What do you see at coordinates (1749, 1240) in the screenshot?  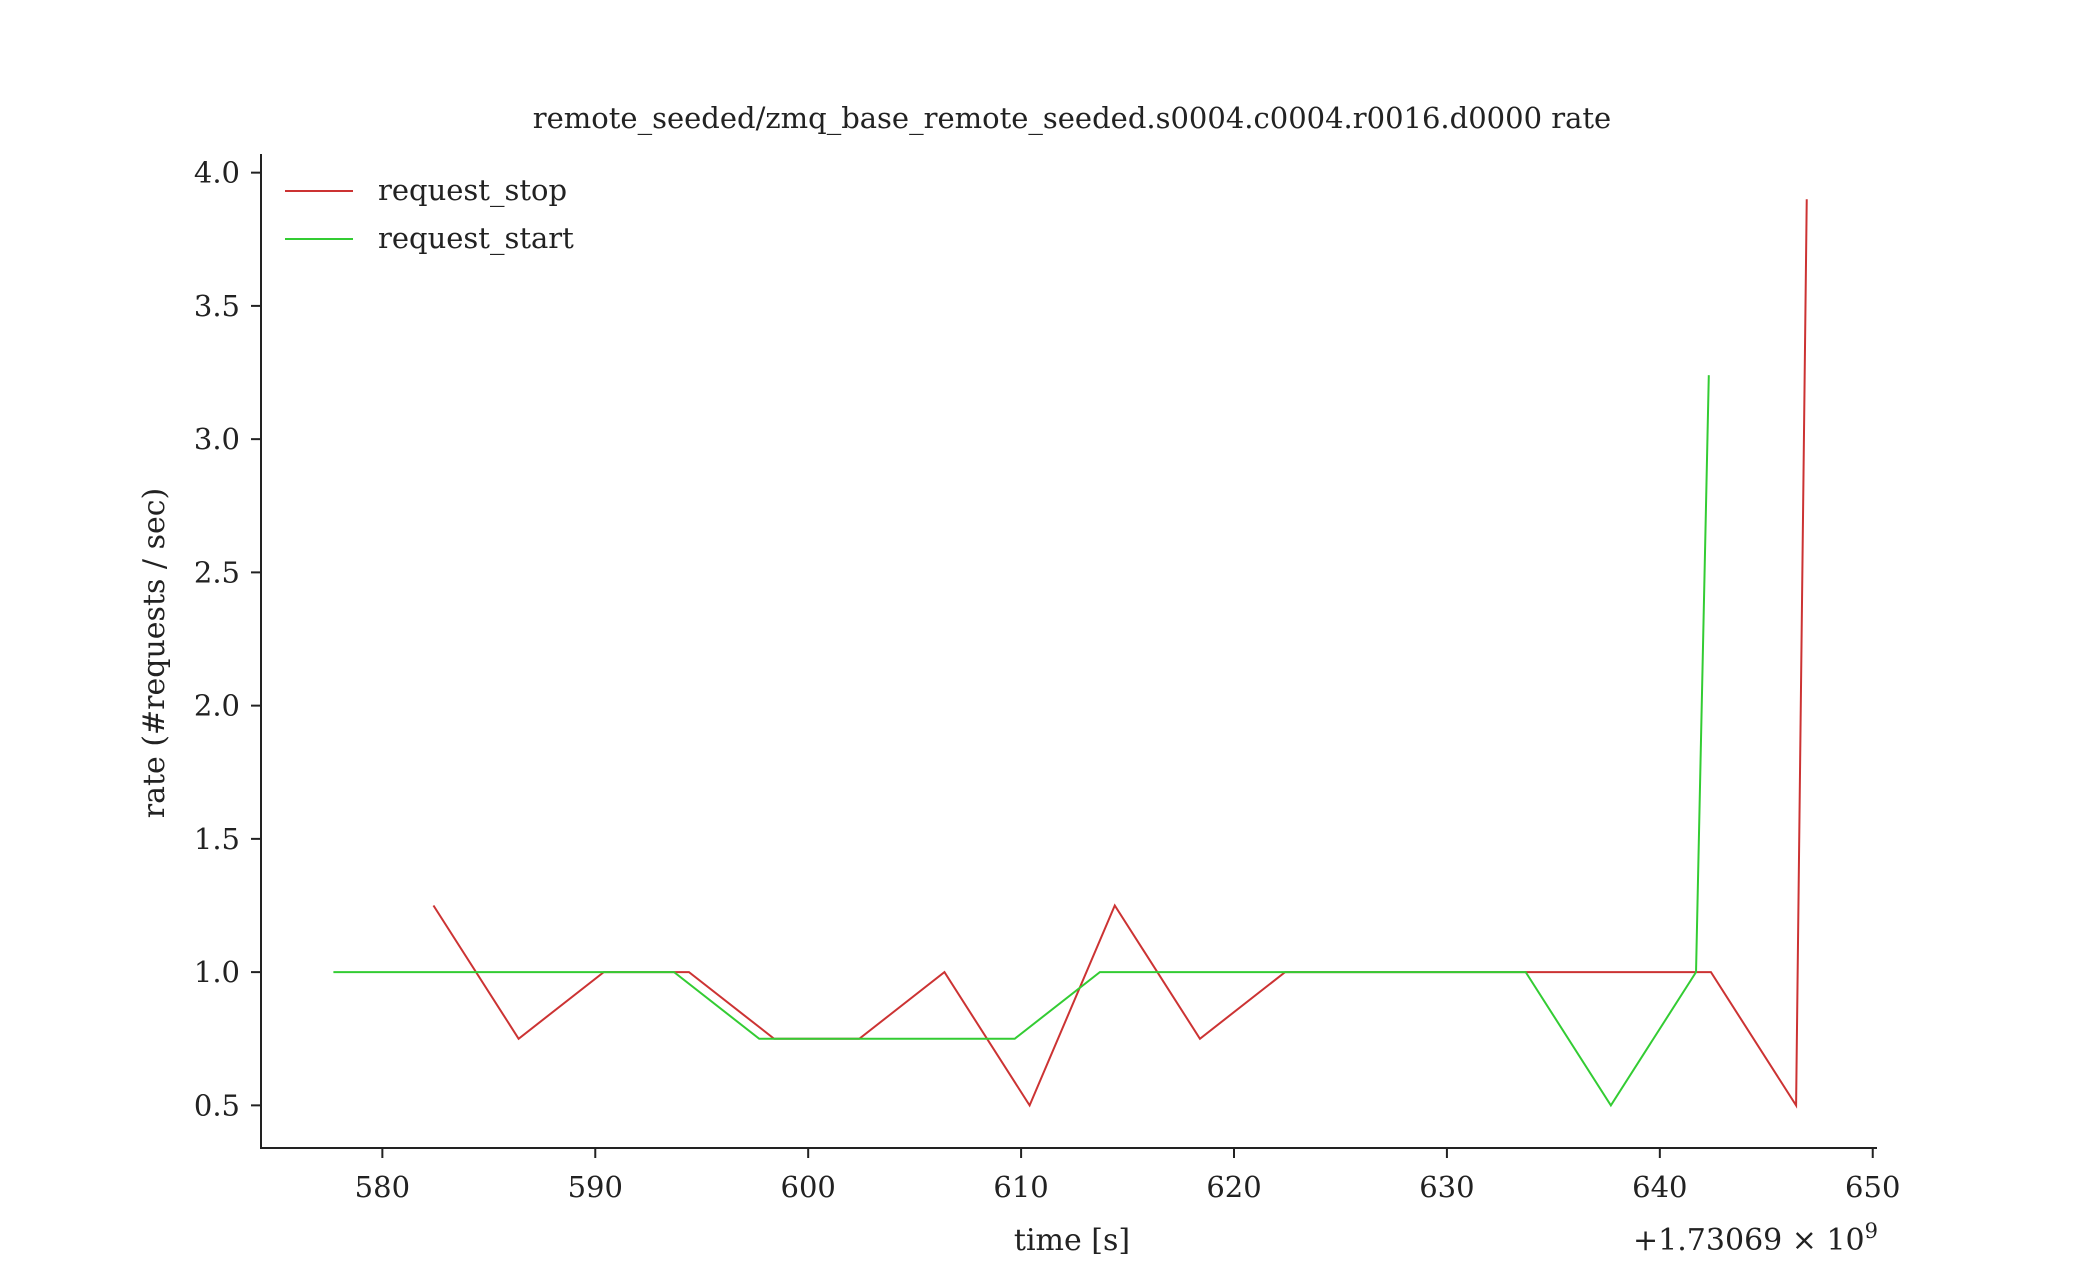 I see `x-axis-offset-mantissa: +1.73069 × 10` at bounding box center [1749, 1240].